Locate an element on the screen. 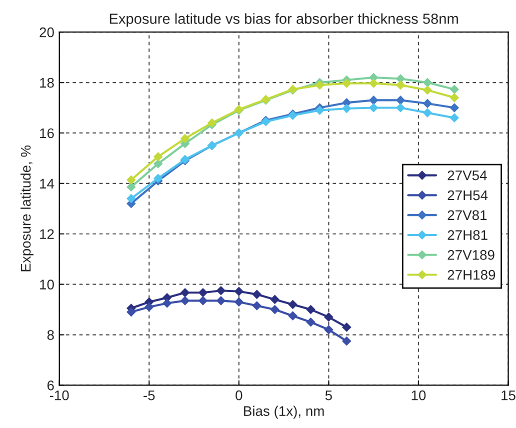  x-tick-label: -5 is located at coordinates (149, 395).